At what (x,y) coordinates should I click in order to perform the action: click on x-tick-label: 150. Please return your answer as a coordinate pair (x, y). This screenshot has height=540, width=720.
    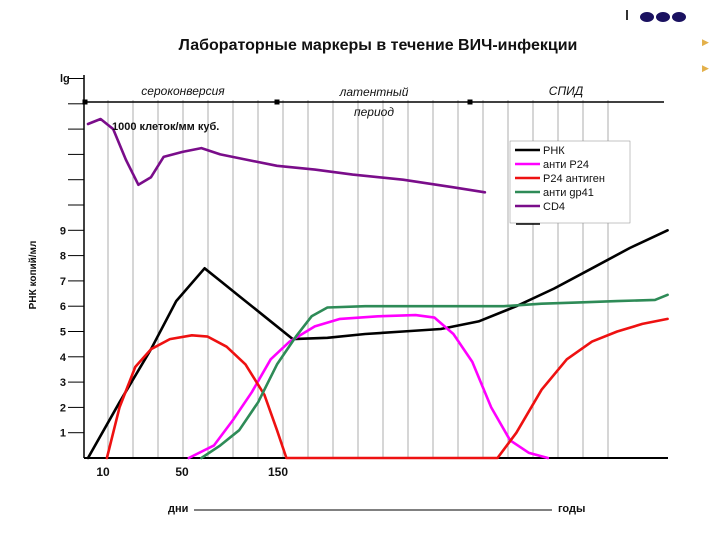
    Looking at the image, I should click on (278, 472).